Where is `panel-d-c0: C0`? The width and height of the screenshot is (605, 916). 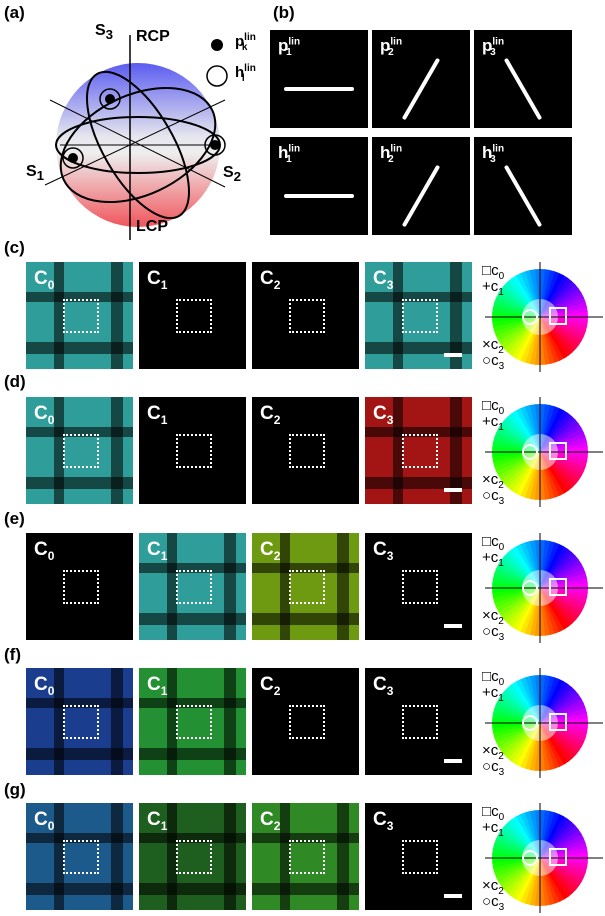 panel-d-c0: C0 is located at coordinates (79, 450).